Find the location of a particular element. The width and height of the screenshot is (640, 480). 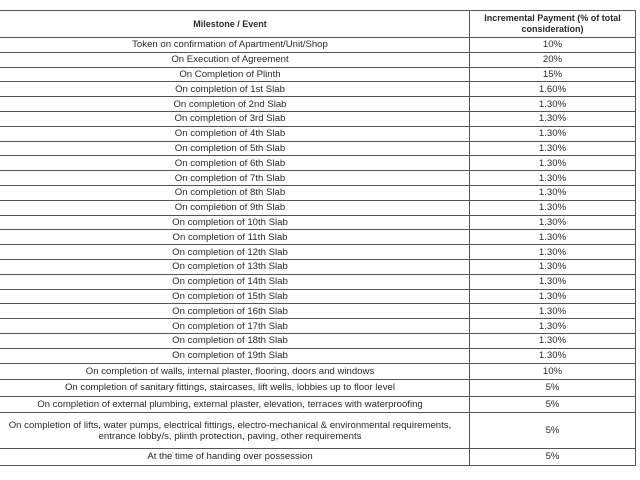

table-row: On completion of 1st Slab 1.60% is located at coordinates (318, 89).